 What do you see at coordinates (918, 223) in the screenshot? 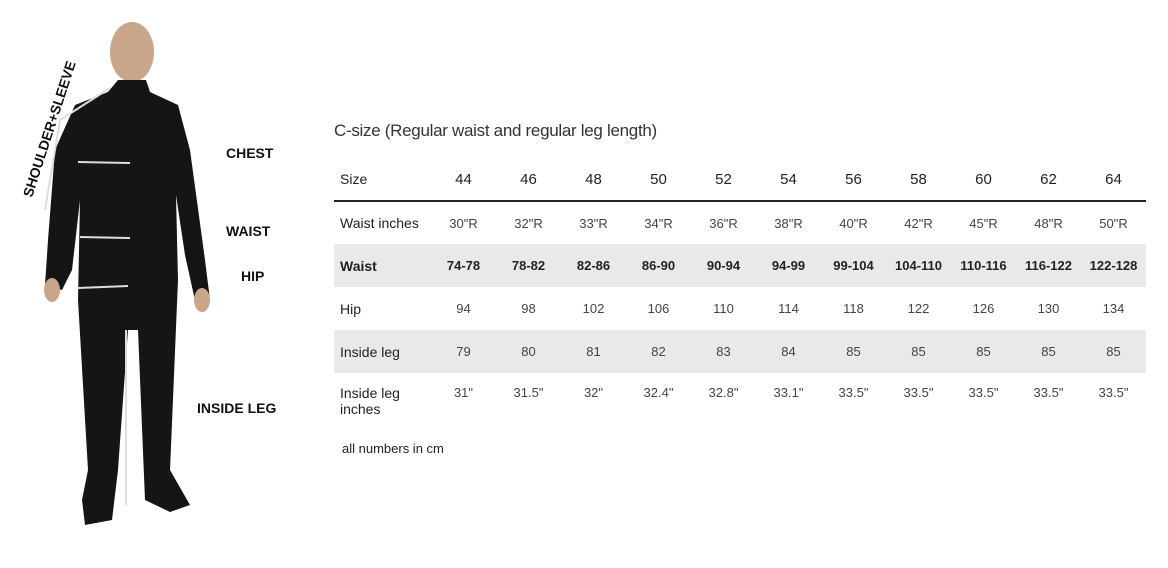
I see `cell: 42"R` at bounding box center [918, 223].